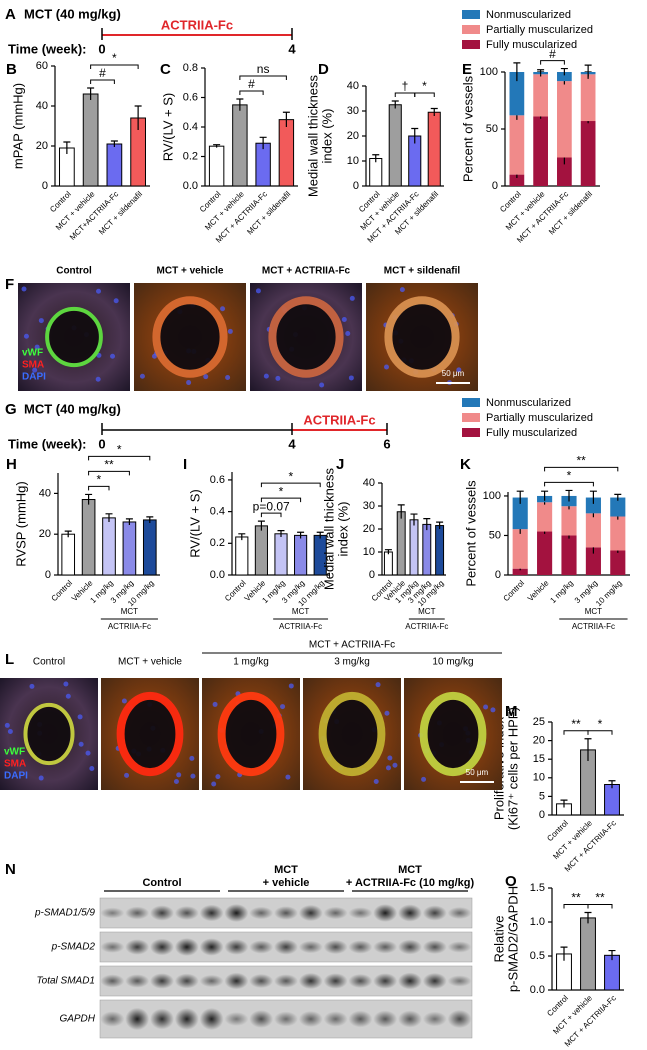 The image size is (647, 1050). I want to click on y-axis-label: Percent of vessels, so click(467, 128).